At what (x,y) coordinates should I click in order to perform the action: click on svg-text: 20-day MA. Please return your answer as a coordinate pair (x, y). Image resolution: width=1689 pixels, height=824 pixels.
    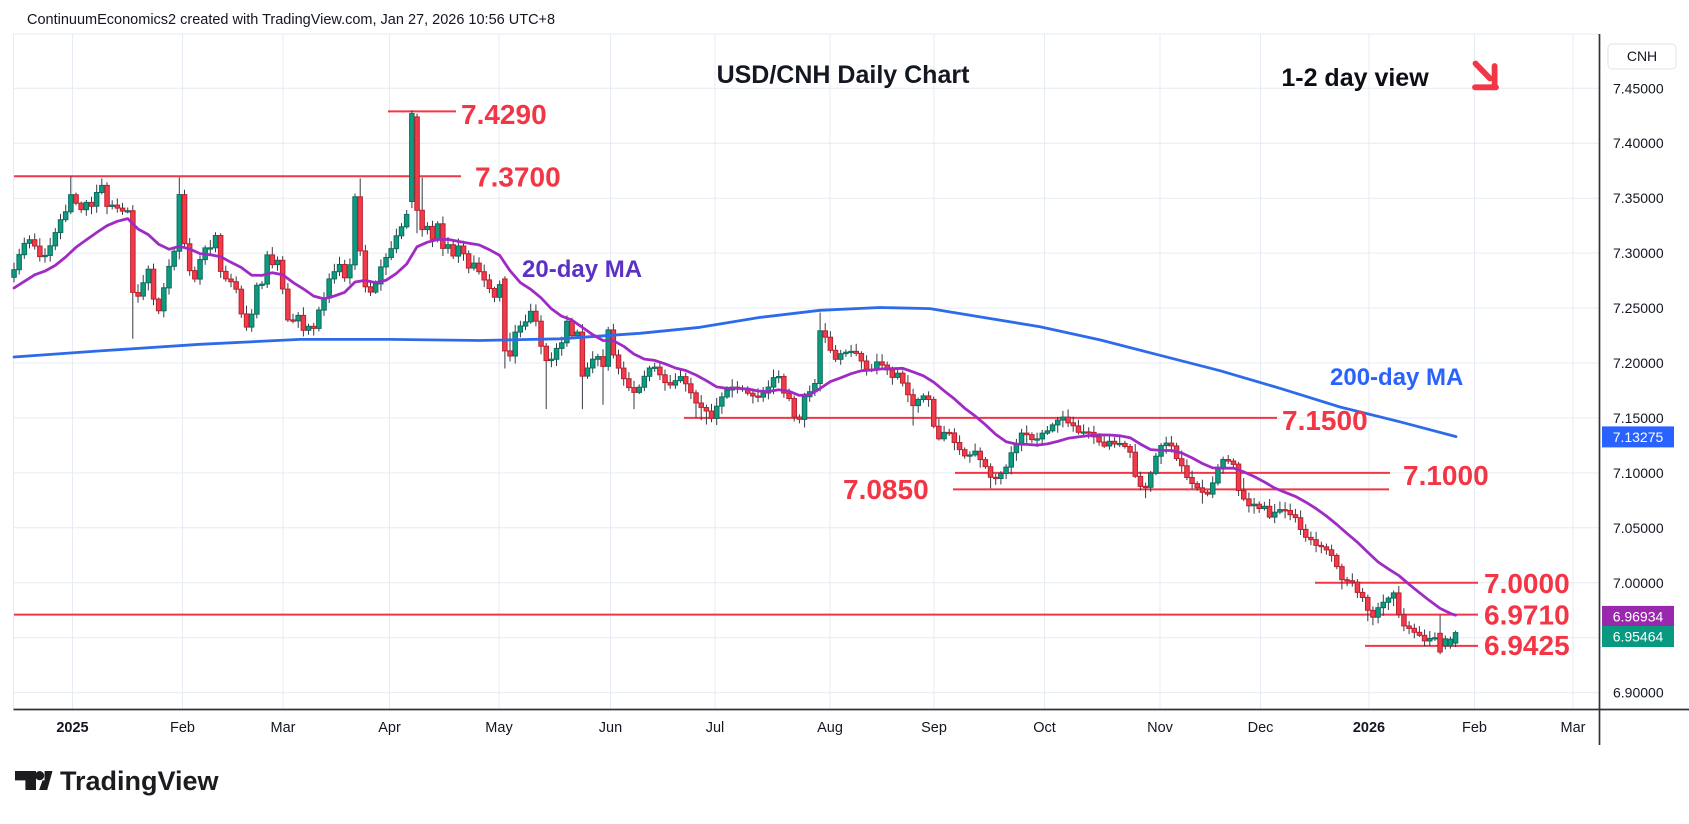
    Looking at the image, I should click on (582, 269).